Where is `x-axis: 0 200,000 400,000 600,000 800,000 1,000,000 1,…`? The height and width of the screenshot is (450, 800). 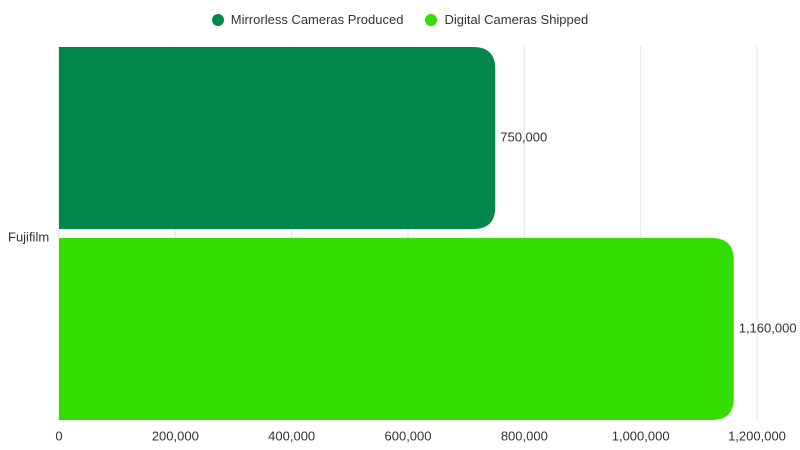
x-axis: 0 200,000 400,000 600,000 800,000 1,000,000 1,… is located at coordinates (420, 435).